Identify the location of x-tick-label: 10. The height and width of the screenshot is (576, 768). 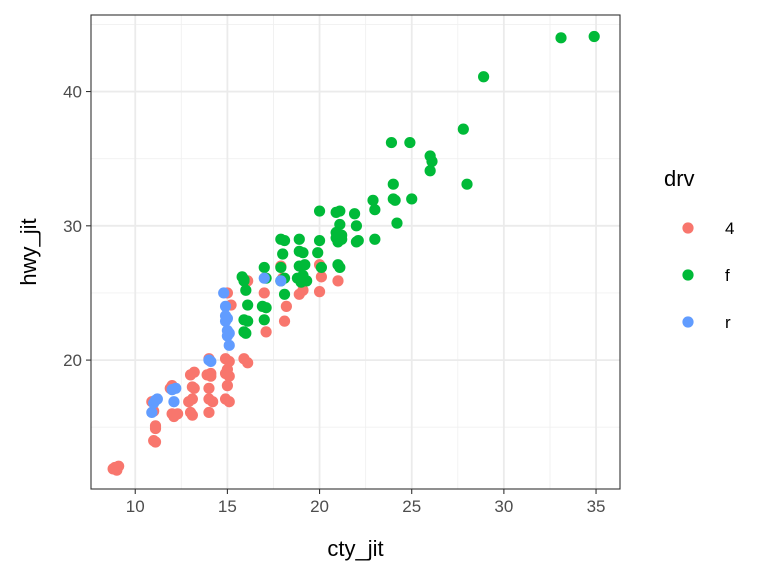
(135, 506).